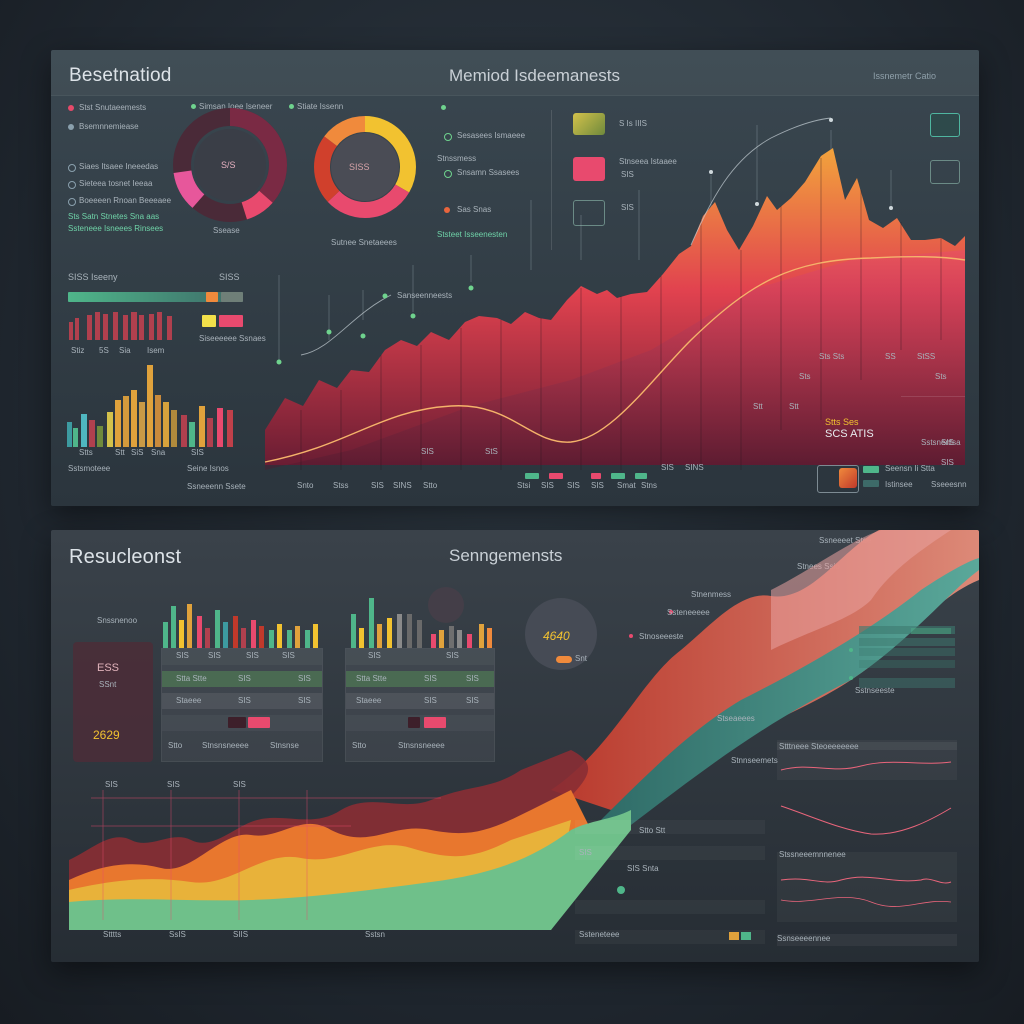  What do you see at coordinates (116, 228) in the screenshot?
I see `highlight-text: Ssteneee Isneees Rinsees` at bounding box center [116, 228].